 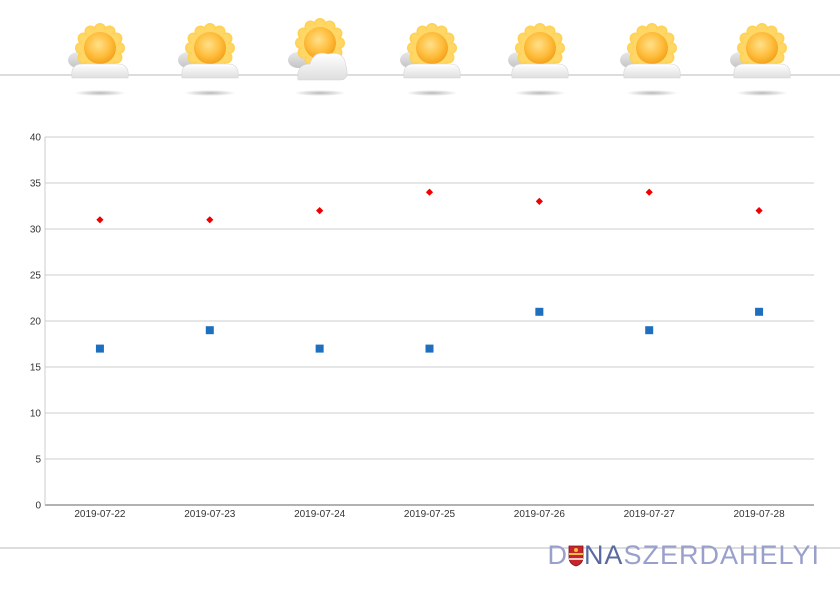 I want to click on x-tick-label: 2019-07-23, so click(x=210, y=514).